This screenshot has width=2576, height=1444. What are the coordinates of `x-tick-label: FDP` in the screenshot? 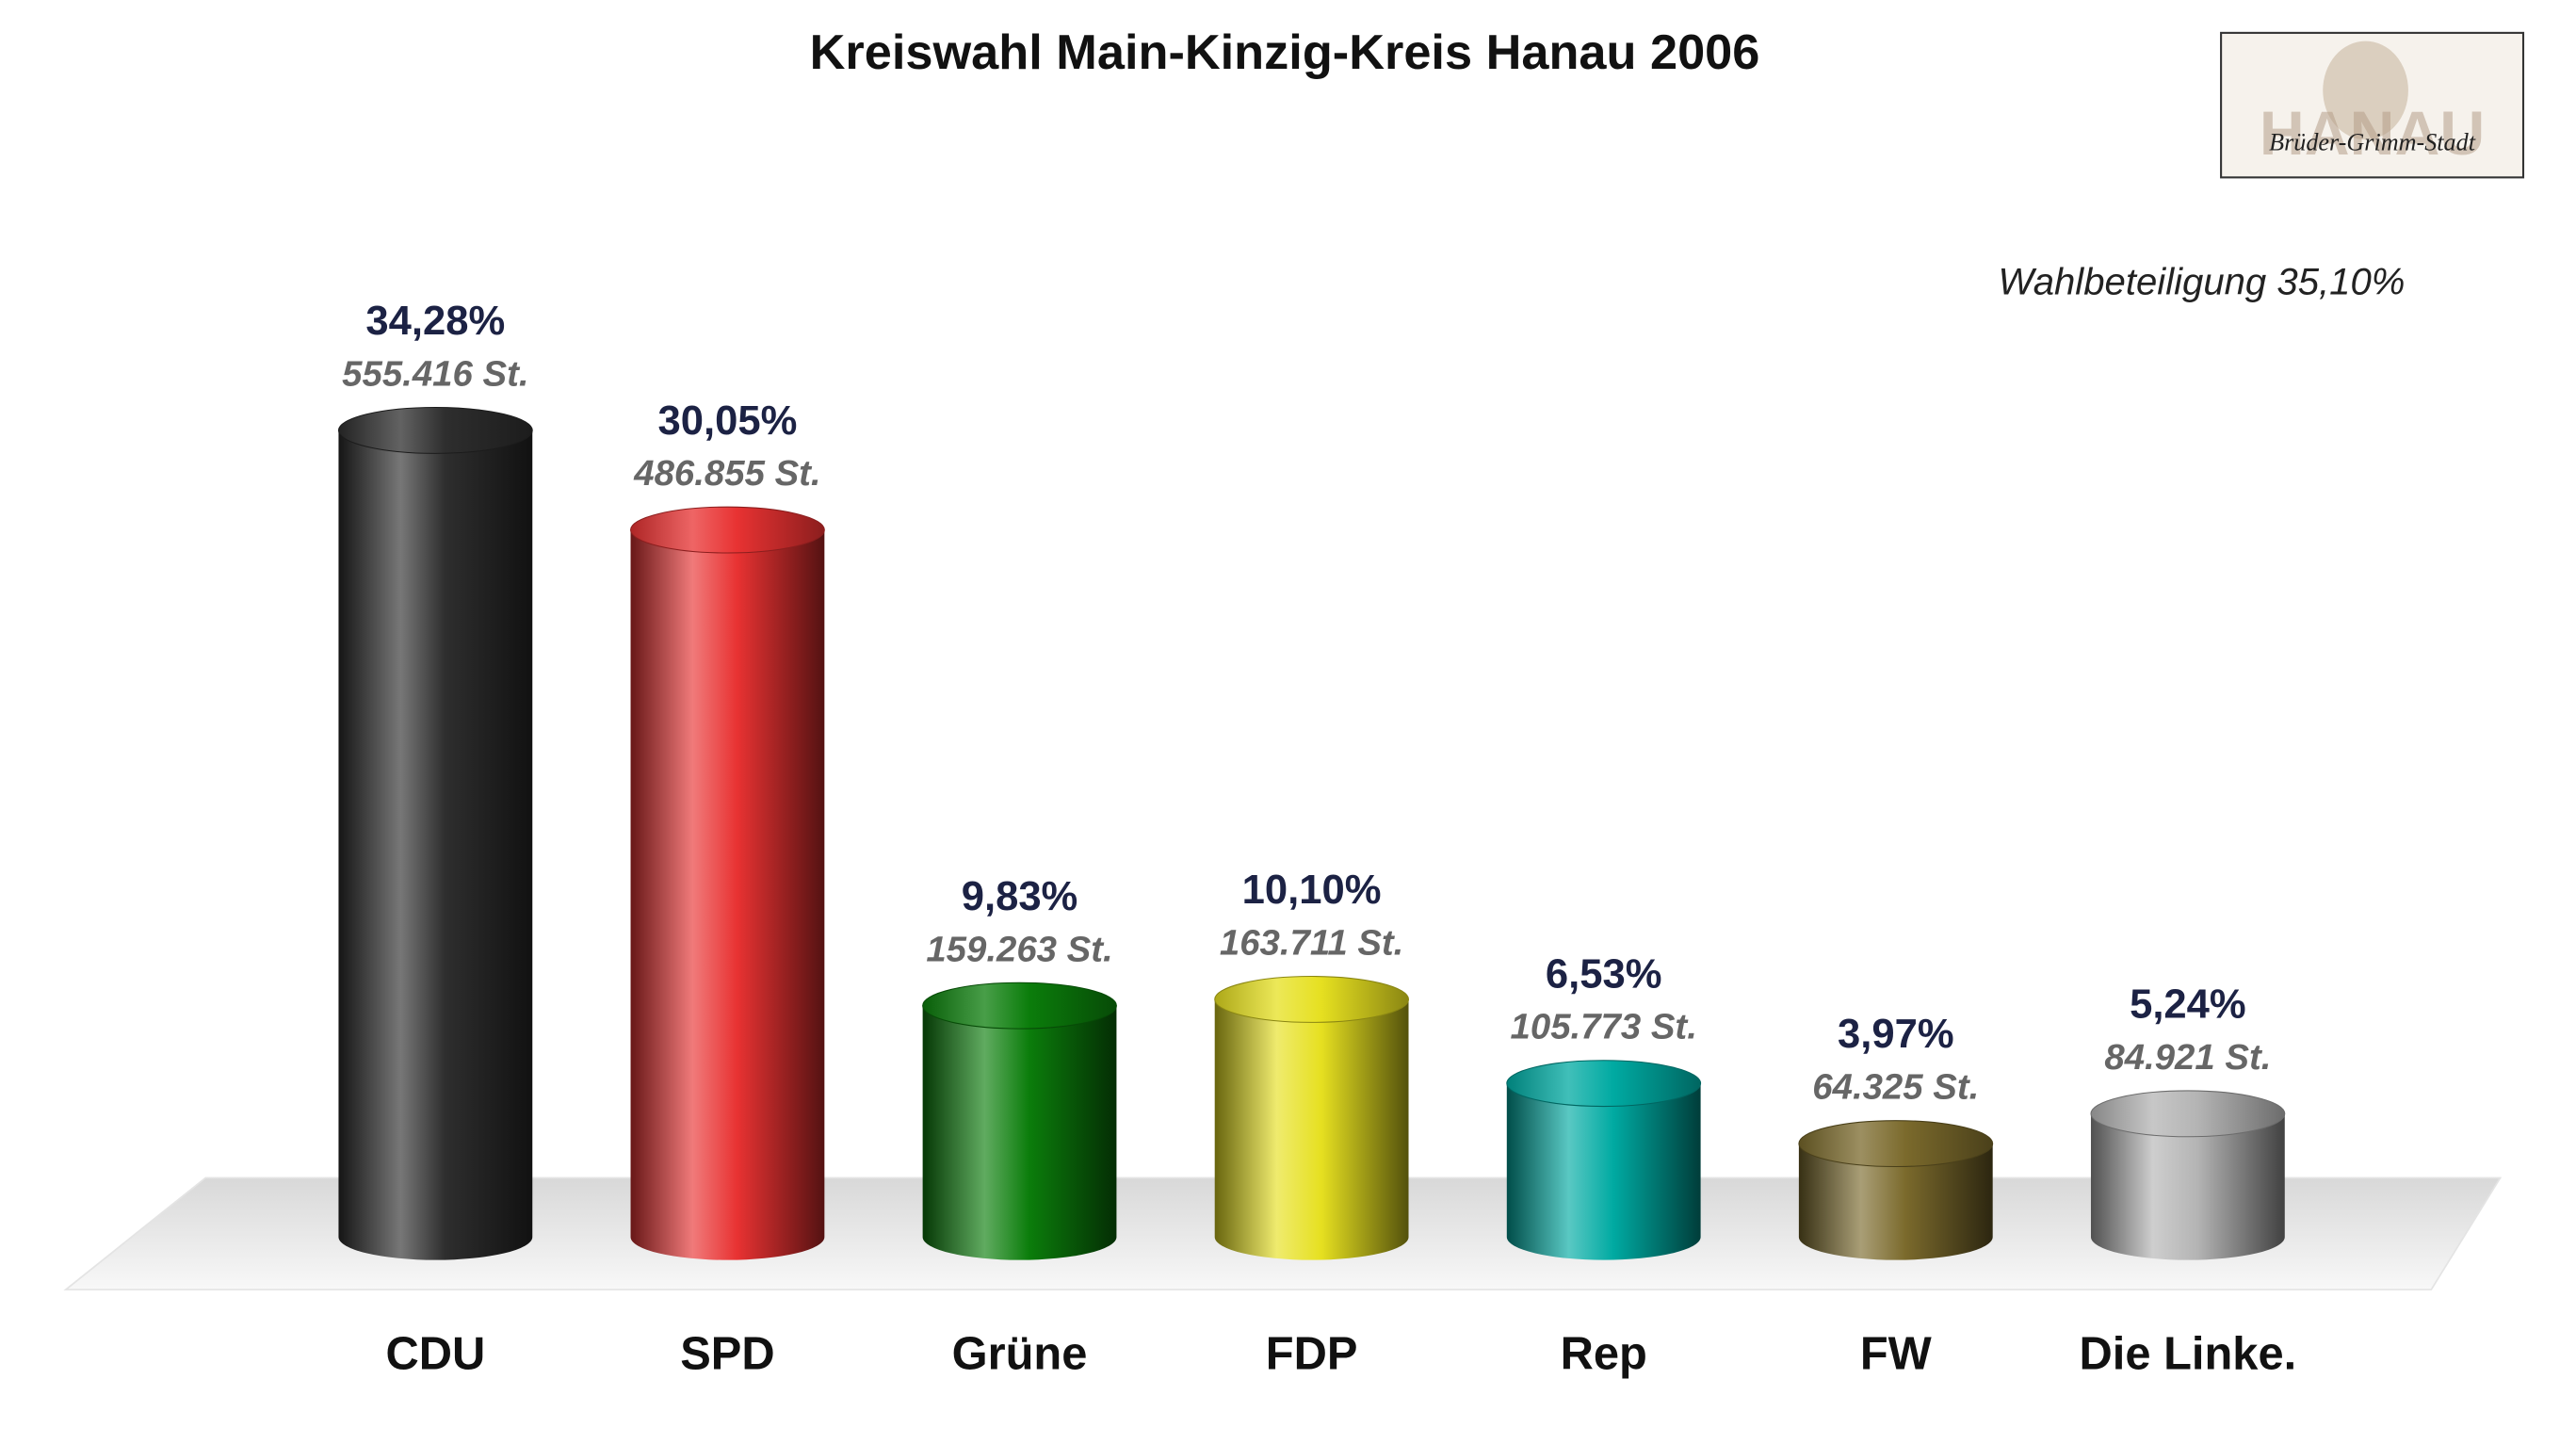 It's located at (1312, 1353).